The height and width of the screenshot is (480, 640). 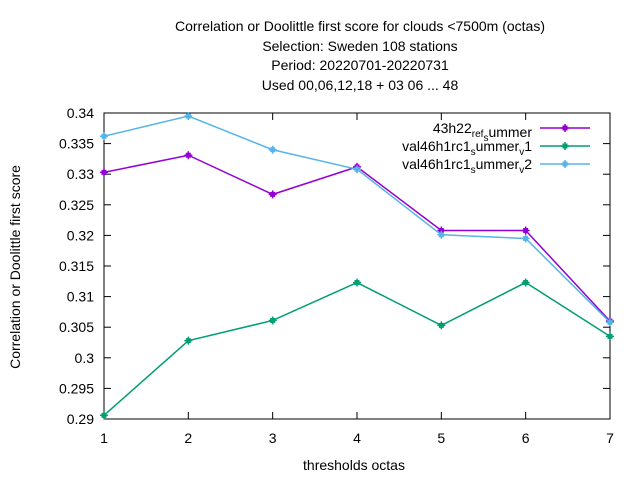 What do you see at coordinates (80, 419) in the screenshot?
I see `y-tick-label: 0.29` at bounding box center [80, 419].